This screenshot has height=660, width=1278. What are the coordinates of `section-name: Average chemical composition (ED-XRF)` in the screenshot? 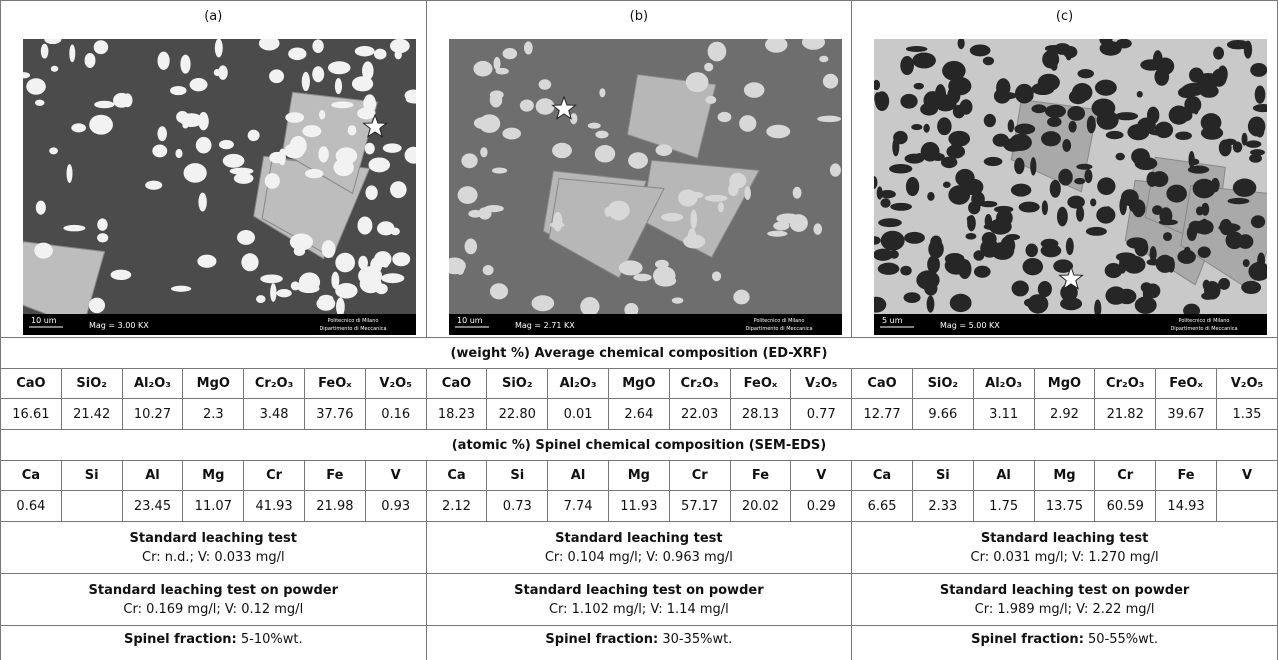 It's located at (681, 353).